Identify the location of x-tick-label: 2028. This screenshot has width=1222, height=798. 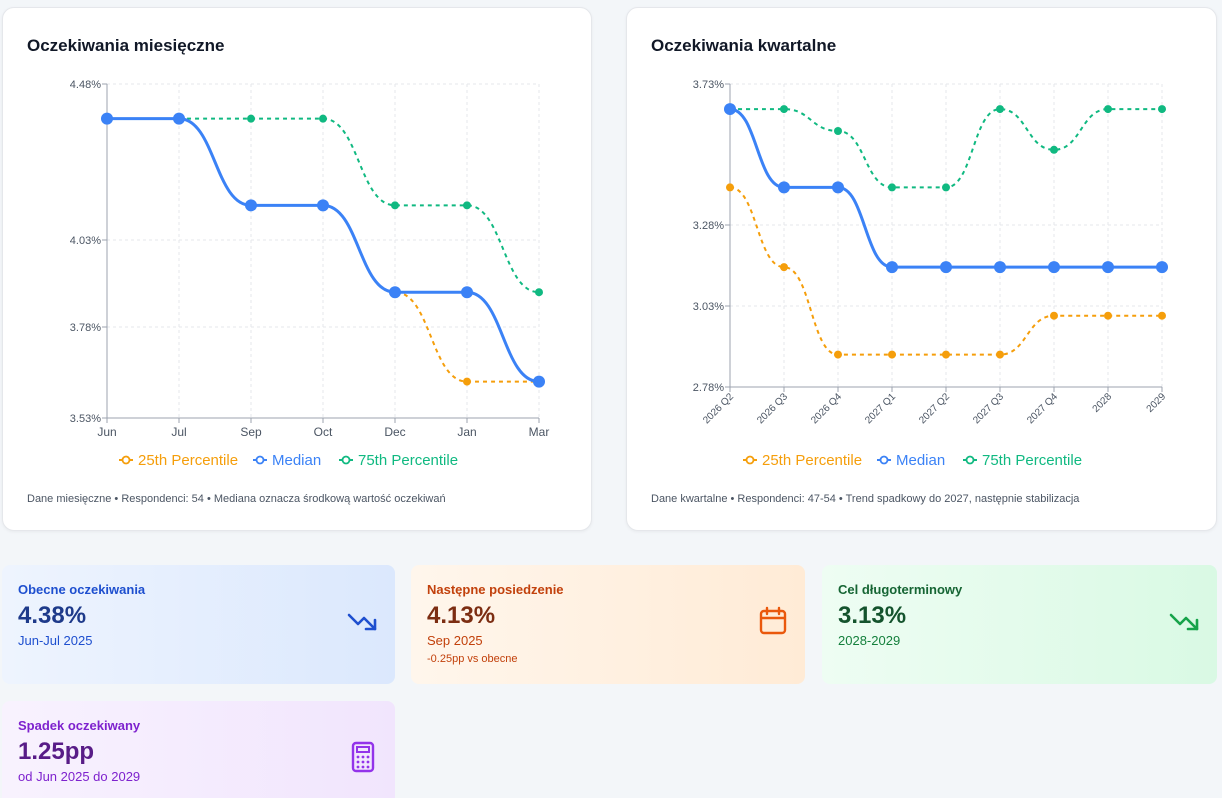
(1103, 403).